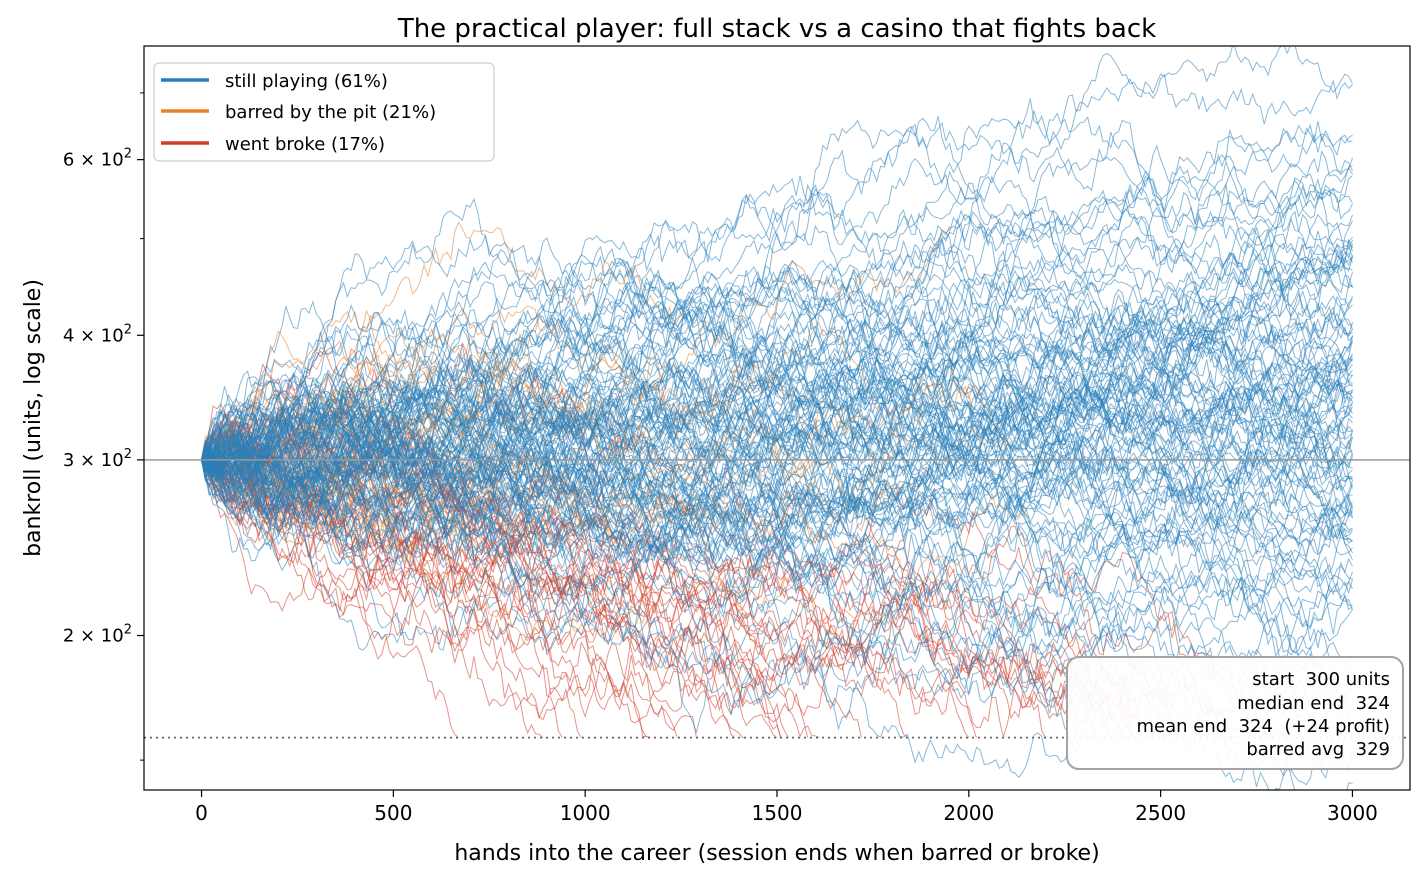 The image size is (1426, 882). Describe the element at coordinates (33, 418) in the screenshot. I see `y-axis-label: bankroll (units, log scale)` at that location.